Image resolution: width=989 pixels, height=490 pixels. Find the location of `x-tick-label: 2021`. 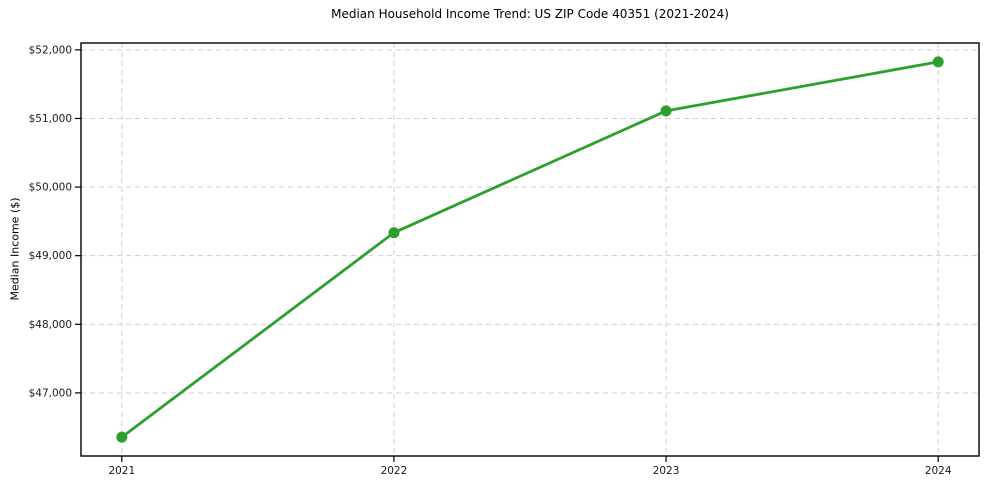

x-tick-label: 2021 is located at coordinates (121, 471).